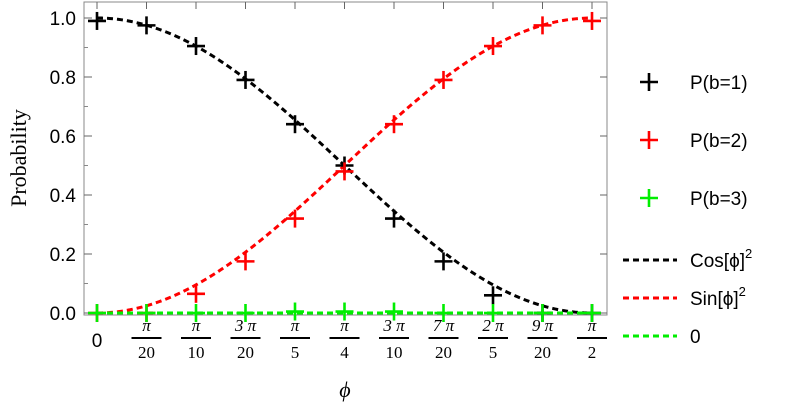  What do you see at coordinates (63, 196) in the screenshot?
I see `y-tick-label: 0.4` at bounding box center [63, 196].